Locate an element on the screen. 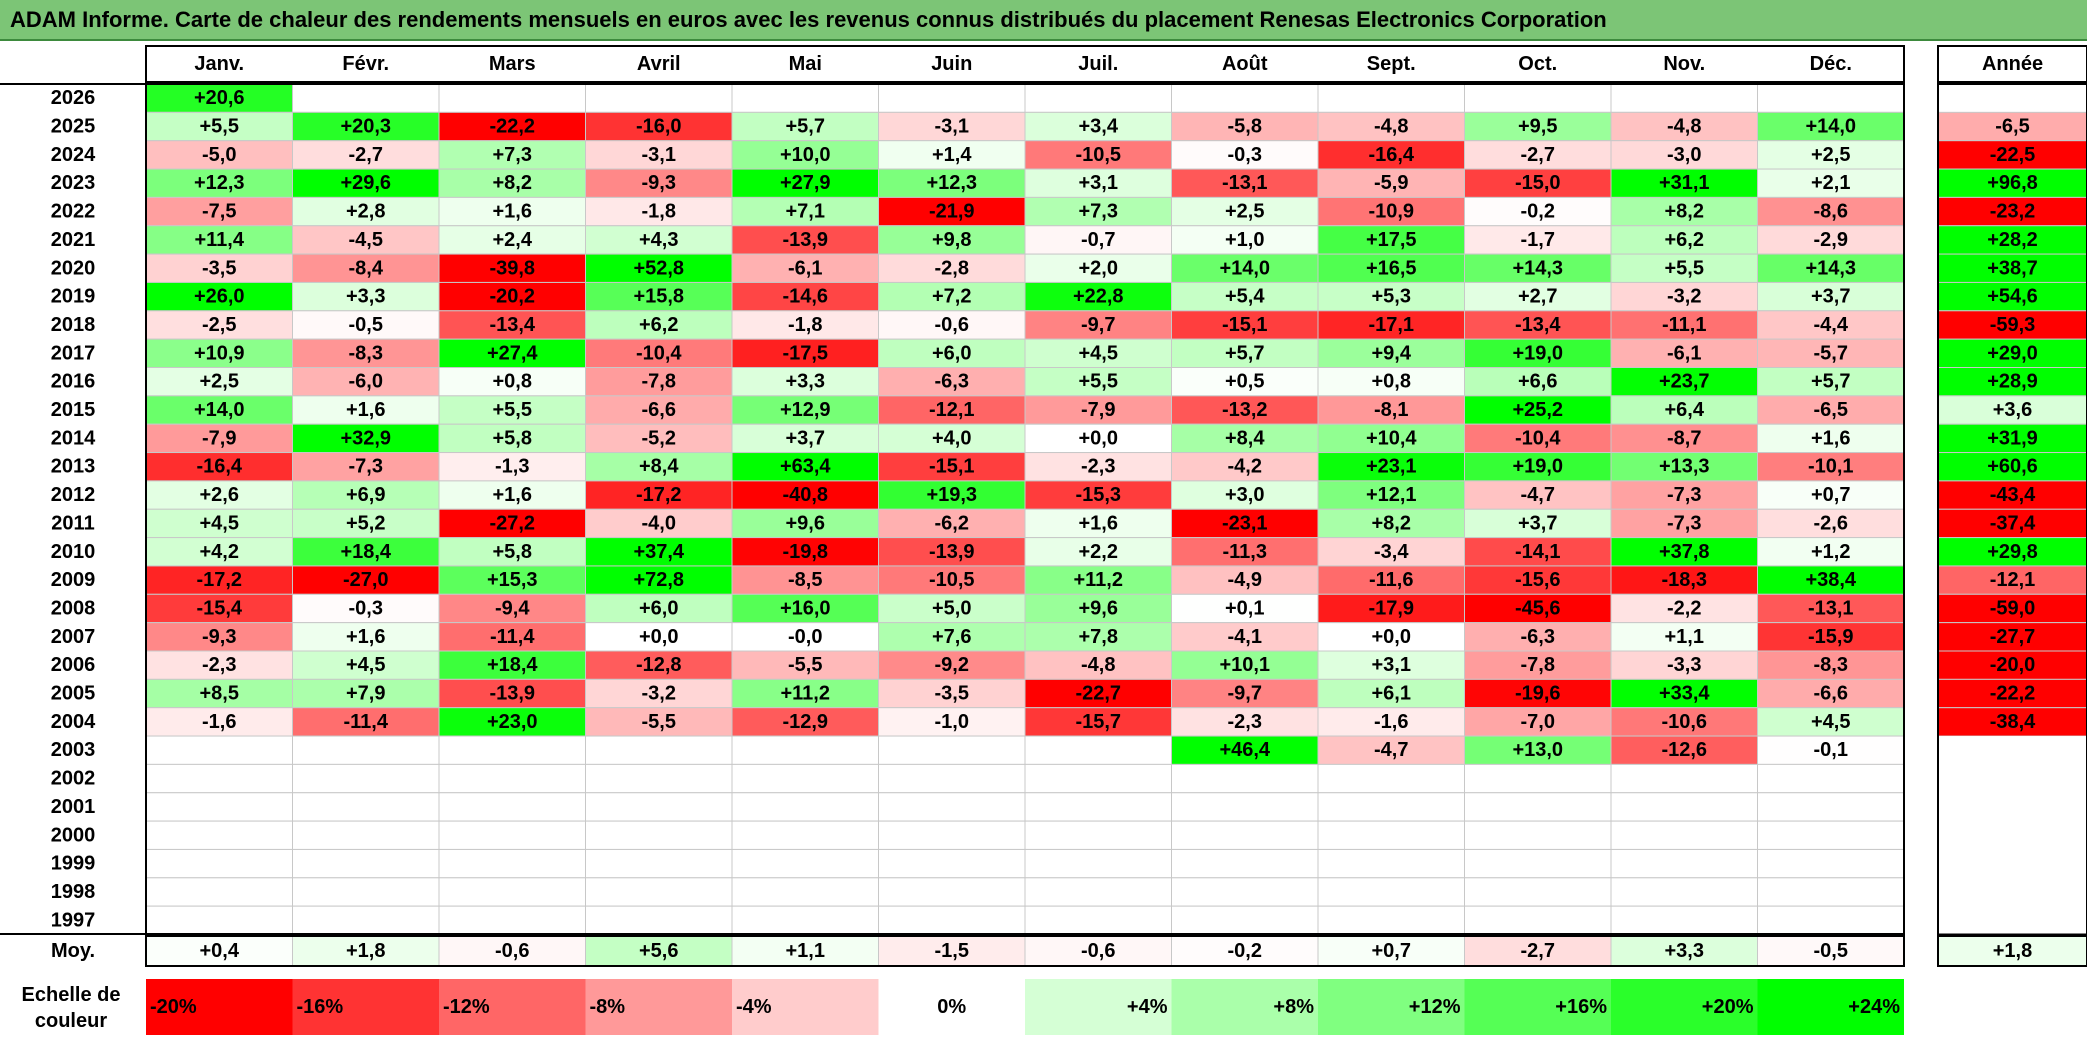 This screenshot has width=2087, height=1037. avg-label: Moy. is located at coordinates (73, 951).